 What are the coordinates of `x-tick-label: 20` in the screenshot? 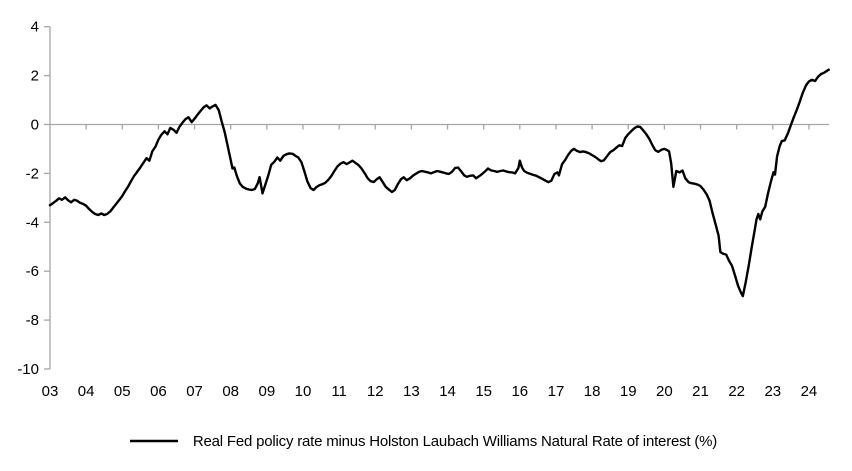 It's located at (664, 391).